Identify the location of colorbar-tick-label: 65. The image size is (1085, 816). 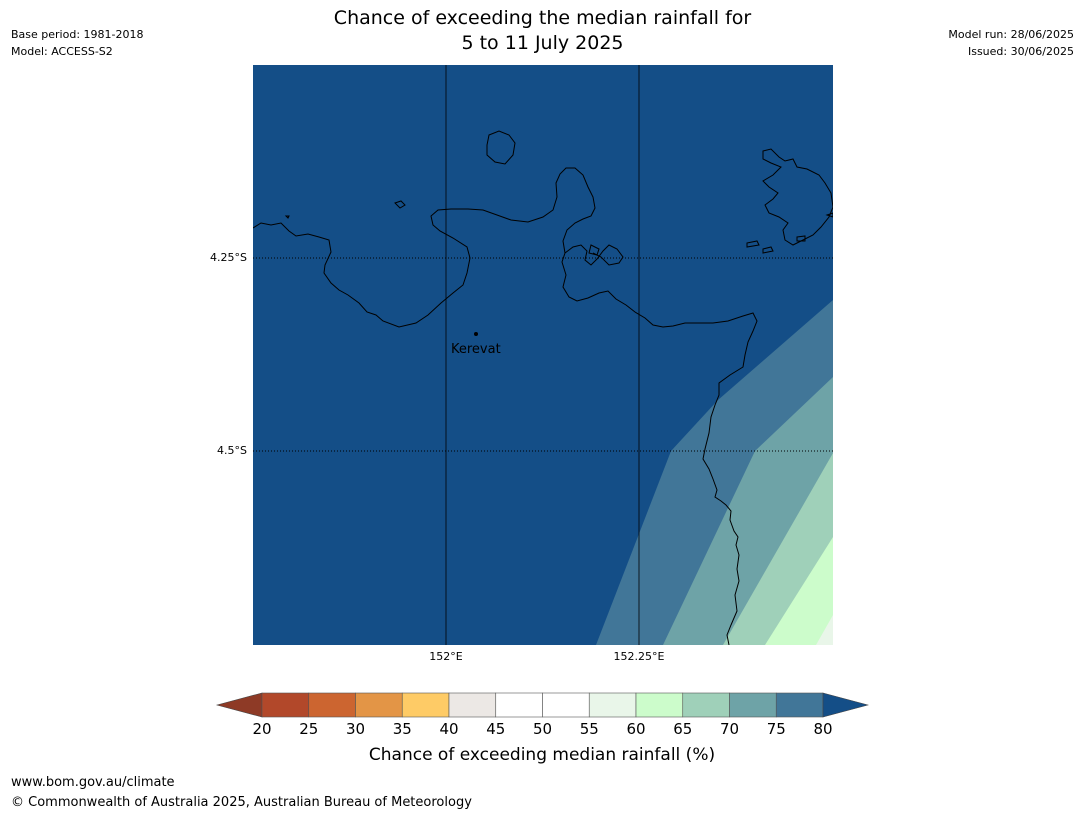
(683, 729).